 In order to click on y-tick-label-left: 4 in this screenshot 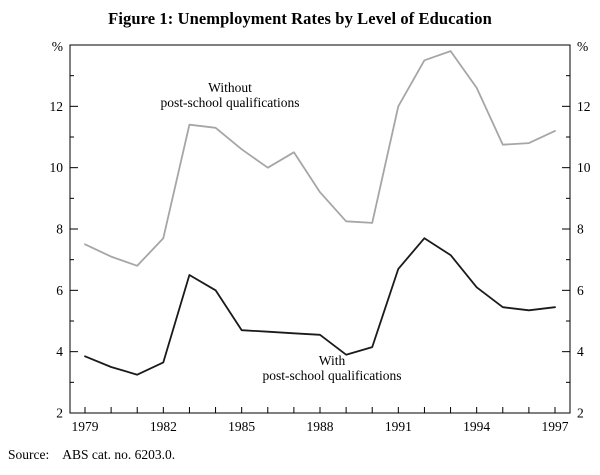, I will do `click(59, 351)`.